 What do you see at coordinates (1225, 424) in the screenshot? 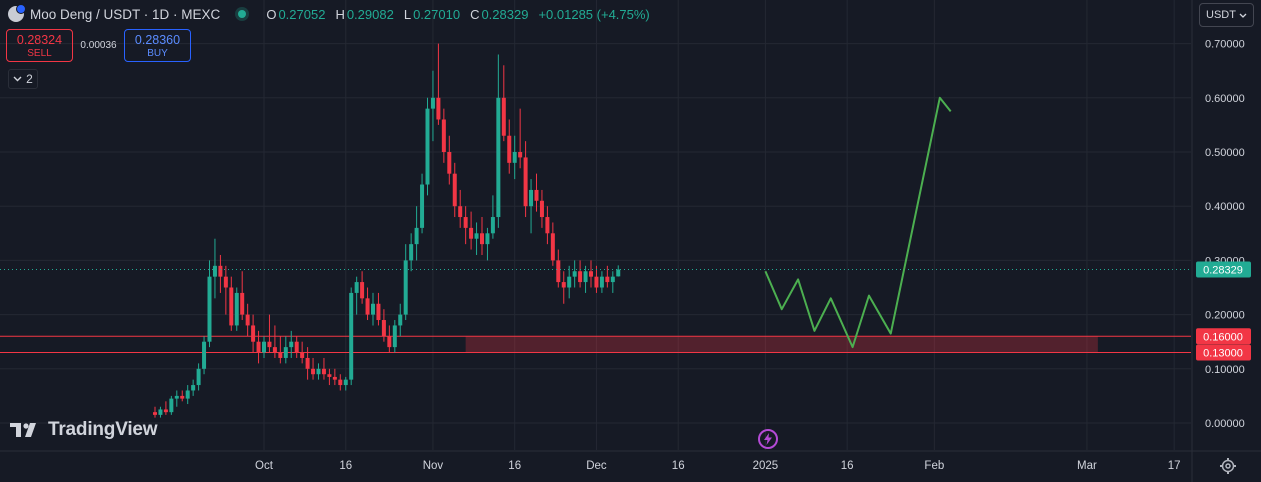
I see `y-tick-label: 0.00000` at bounding box center [1225, 424].